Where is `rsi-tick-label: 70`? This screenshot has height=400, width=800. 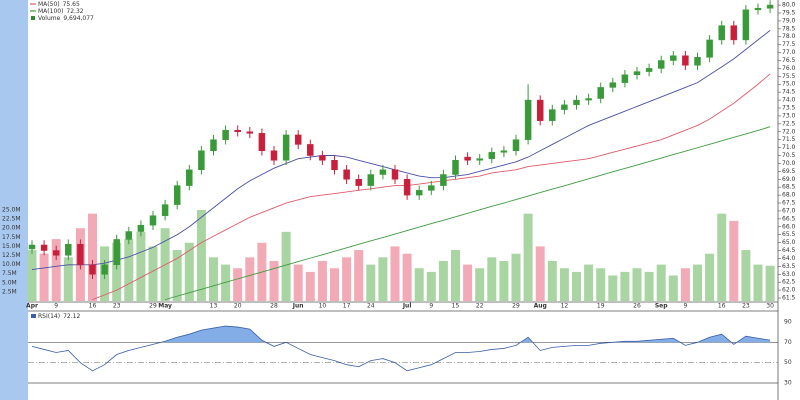
rsi-tick-label: 70 is located at coordinates (788, 342).